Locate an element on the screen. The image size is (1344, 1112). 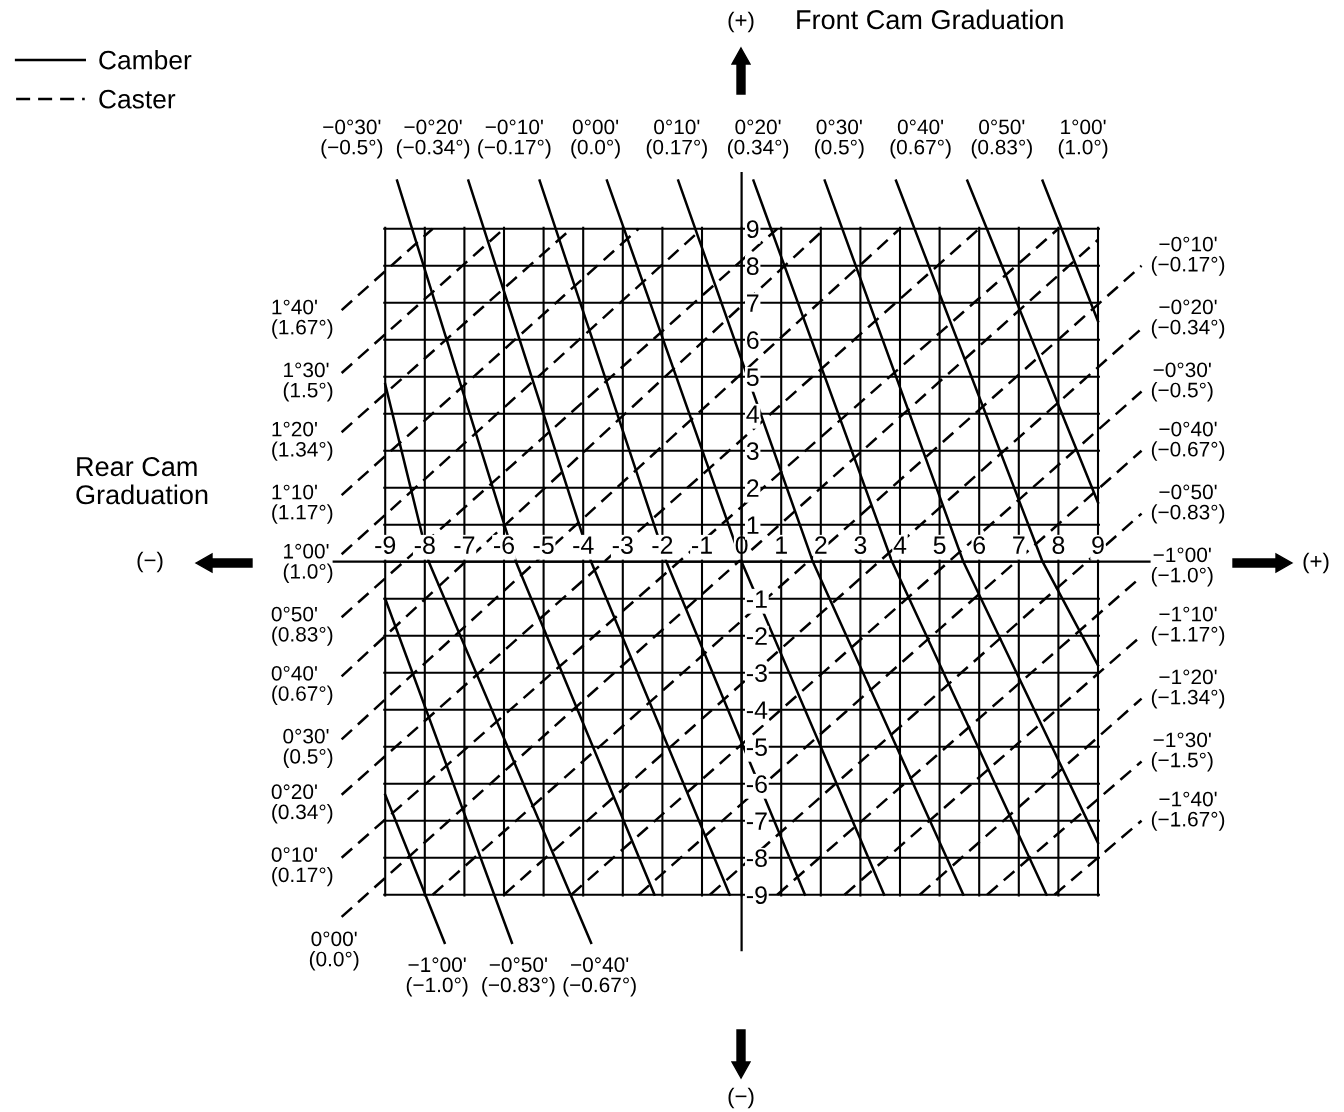
annotation: 1°40' (1.67°) is located at coordinates (302, 319).